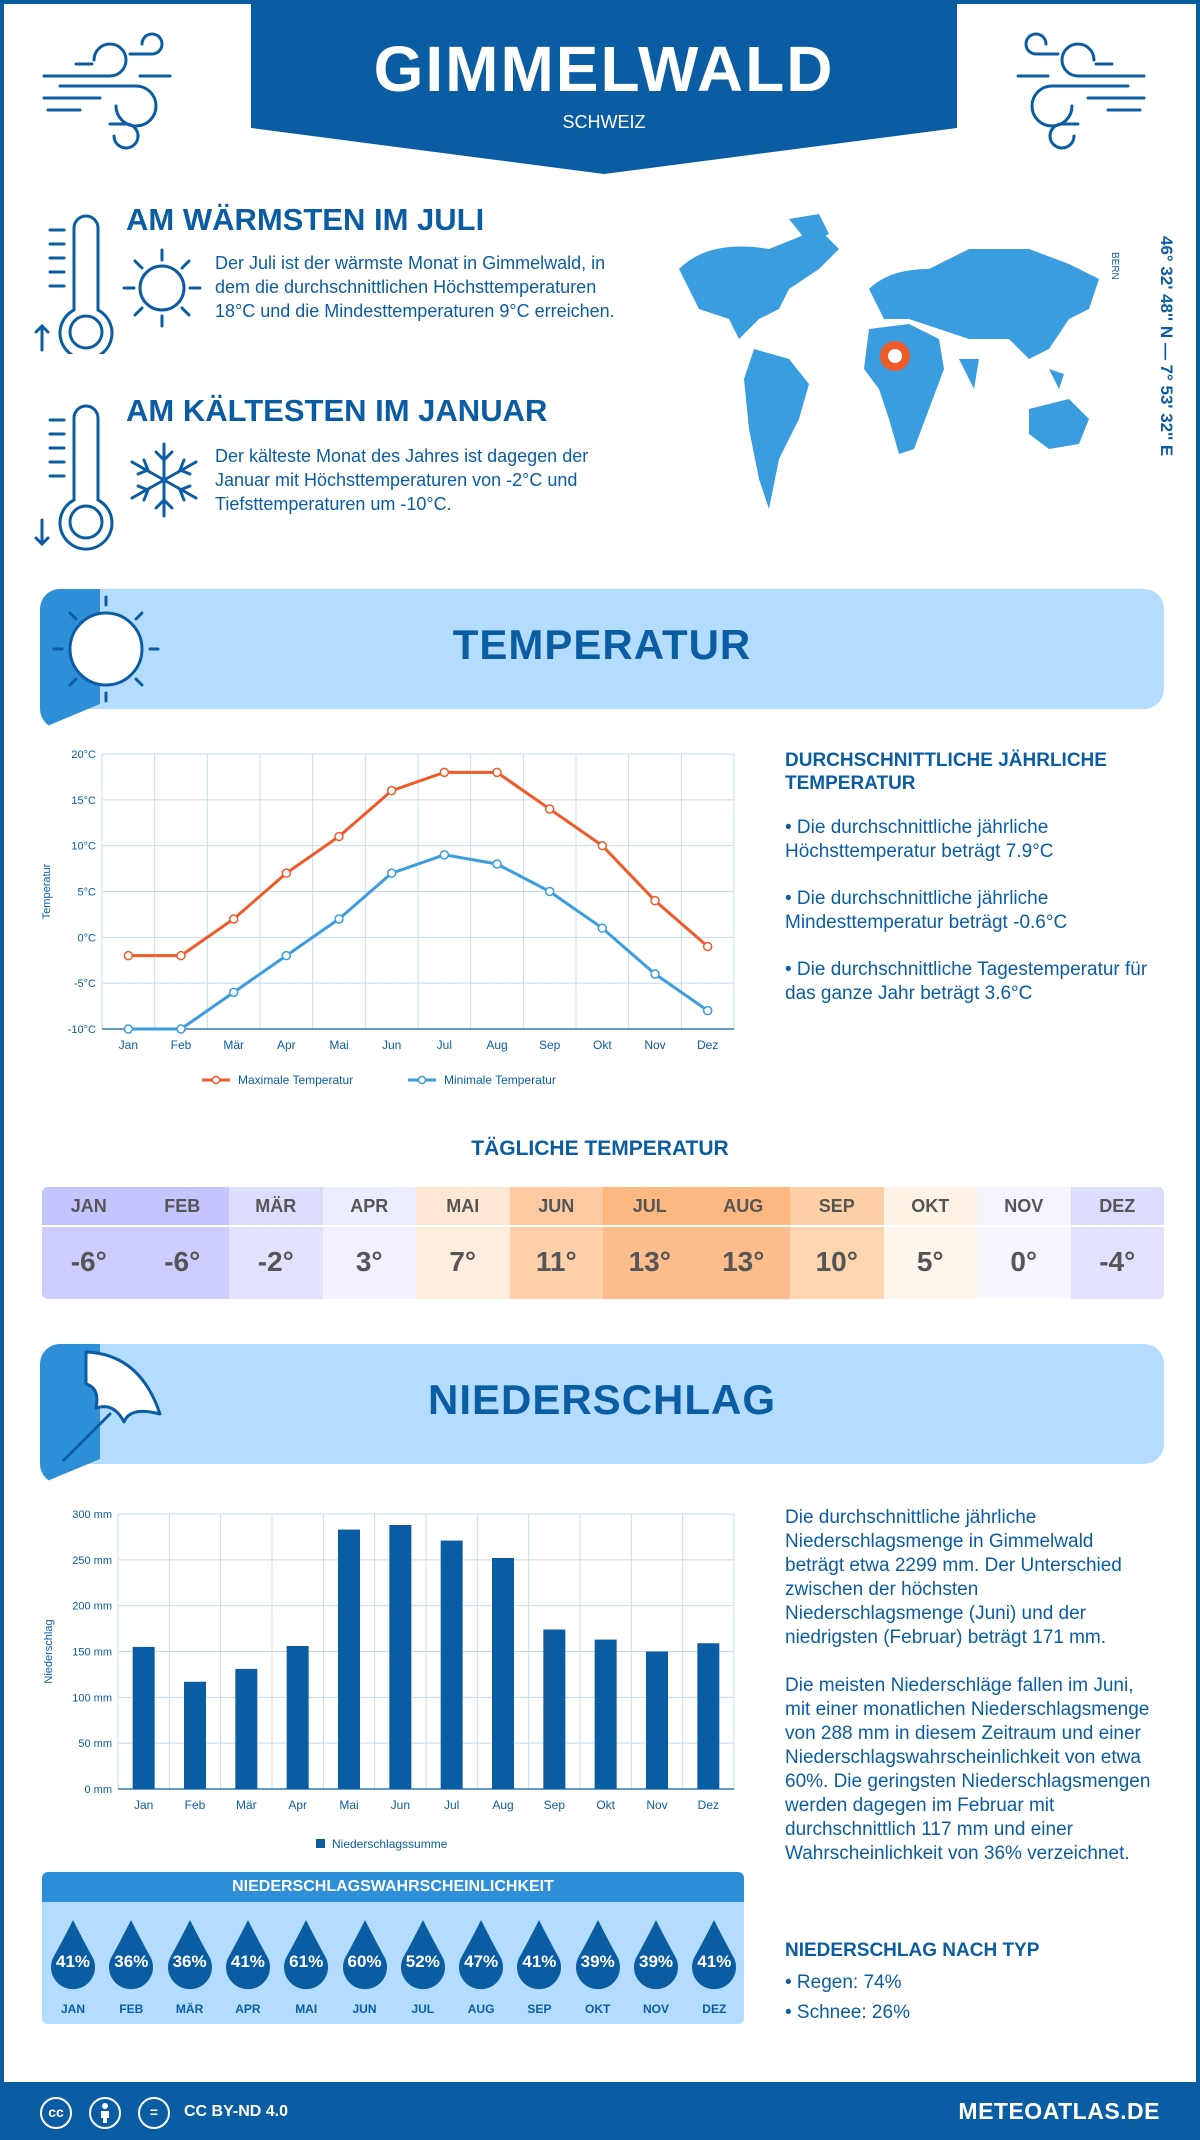  What do you see at coordinates (463, 1206) in the screenshot?
I see `month-label: MAI` at bounding box center [463, 1206].